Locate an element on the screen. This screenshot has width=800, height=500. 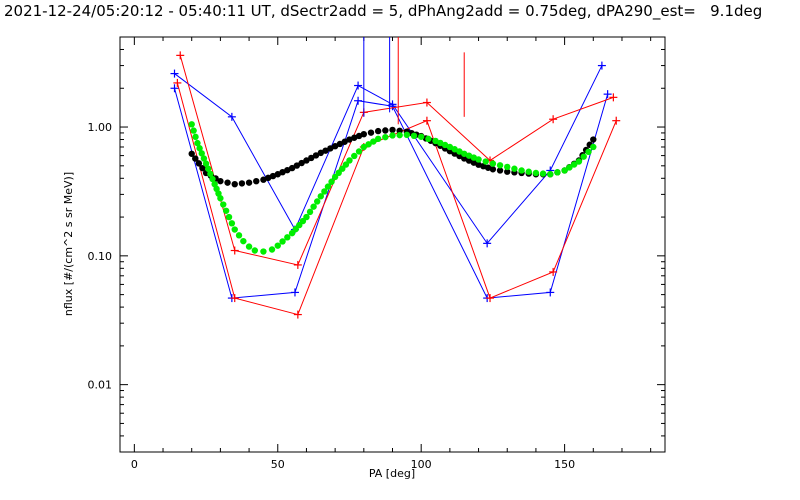
x-tick-label: 50 is located at coordinates (278, 464).